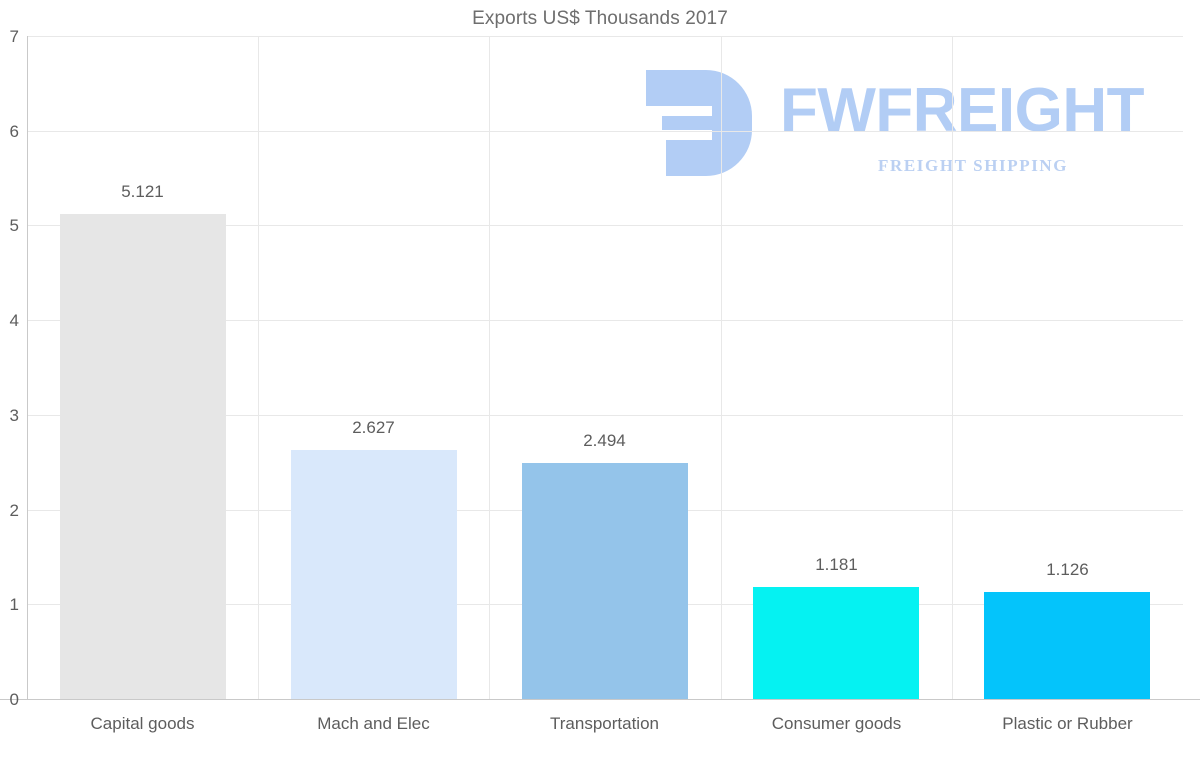 This screenshot has height=763, width=1200. I want to click on y-axis-tick-label: 4, so click(14, 320).